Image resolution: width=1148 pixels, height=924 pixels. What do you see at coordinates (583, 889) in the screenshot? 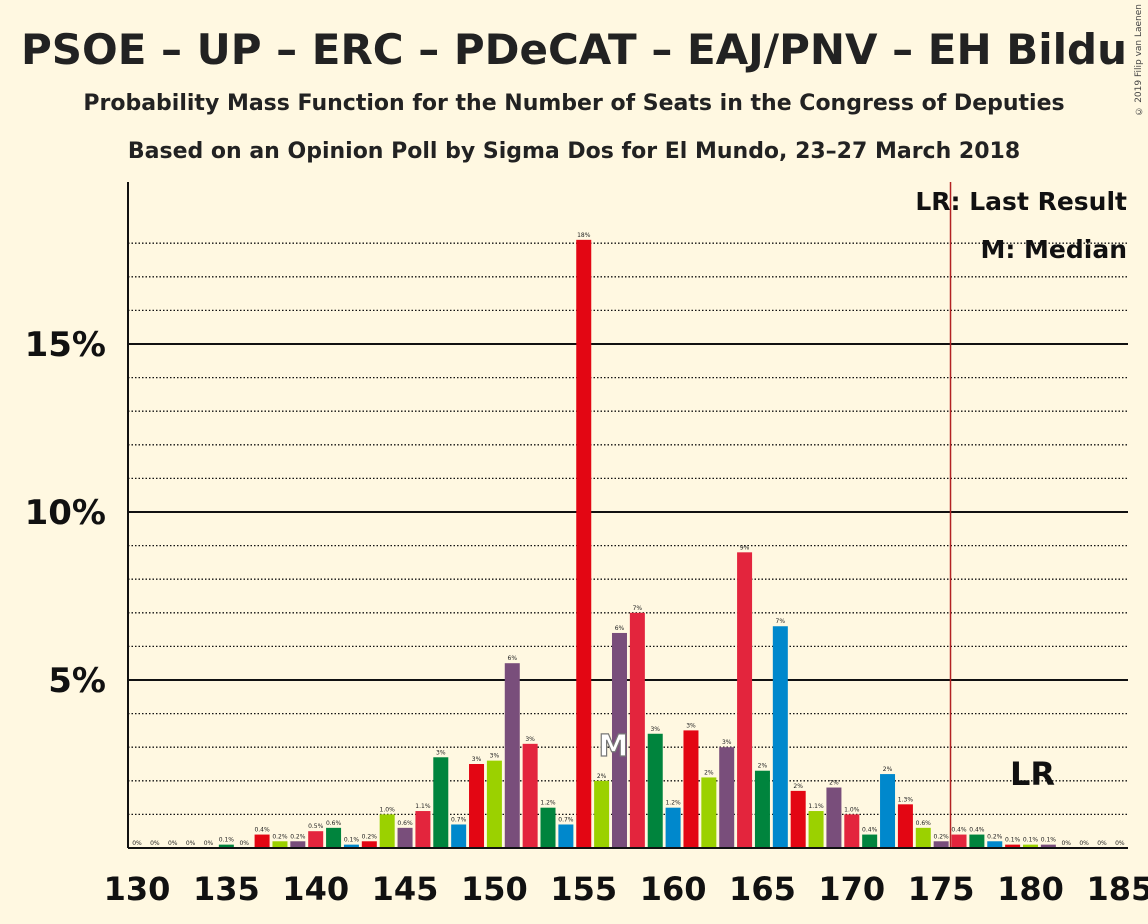
I see `x-tick-label: 155` at bounding box center [583, 889].